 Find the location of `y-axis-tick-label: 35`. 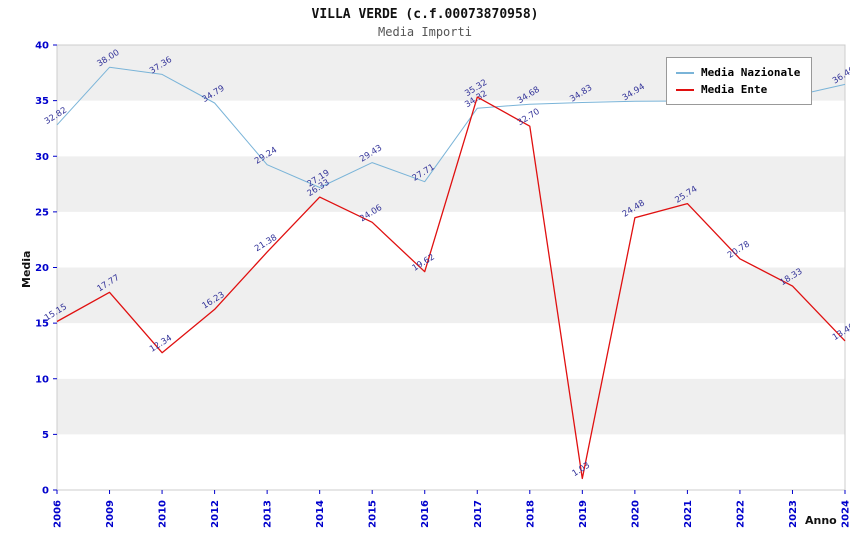

y-axis-tick-label: 35 is located at coordinates (42, 101).